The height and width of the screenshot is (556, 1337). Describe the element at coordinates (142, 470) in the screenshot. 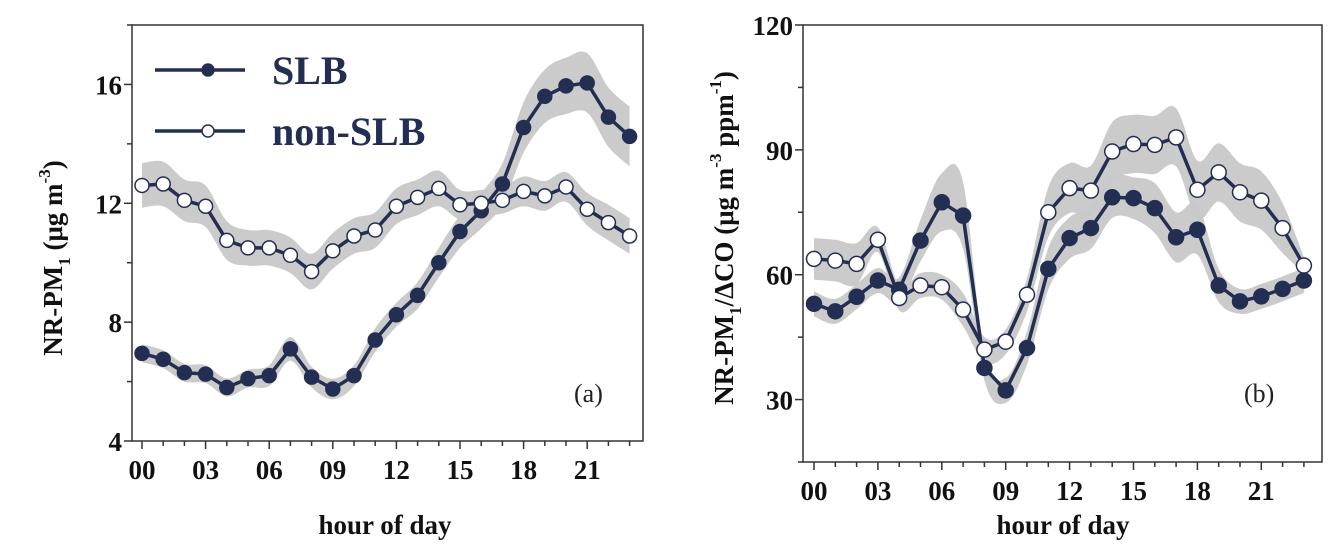

I see `panel-a-xtick-label-00: 00` at that location.